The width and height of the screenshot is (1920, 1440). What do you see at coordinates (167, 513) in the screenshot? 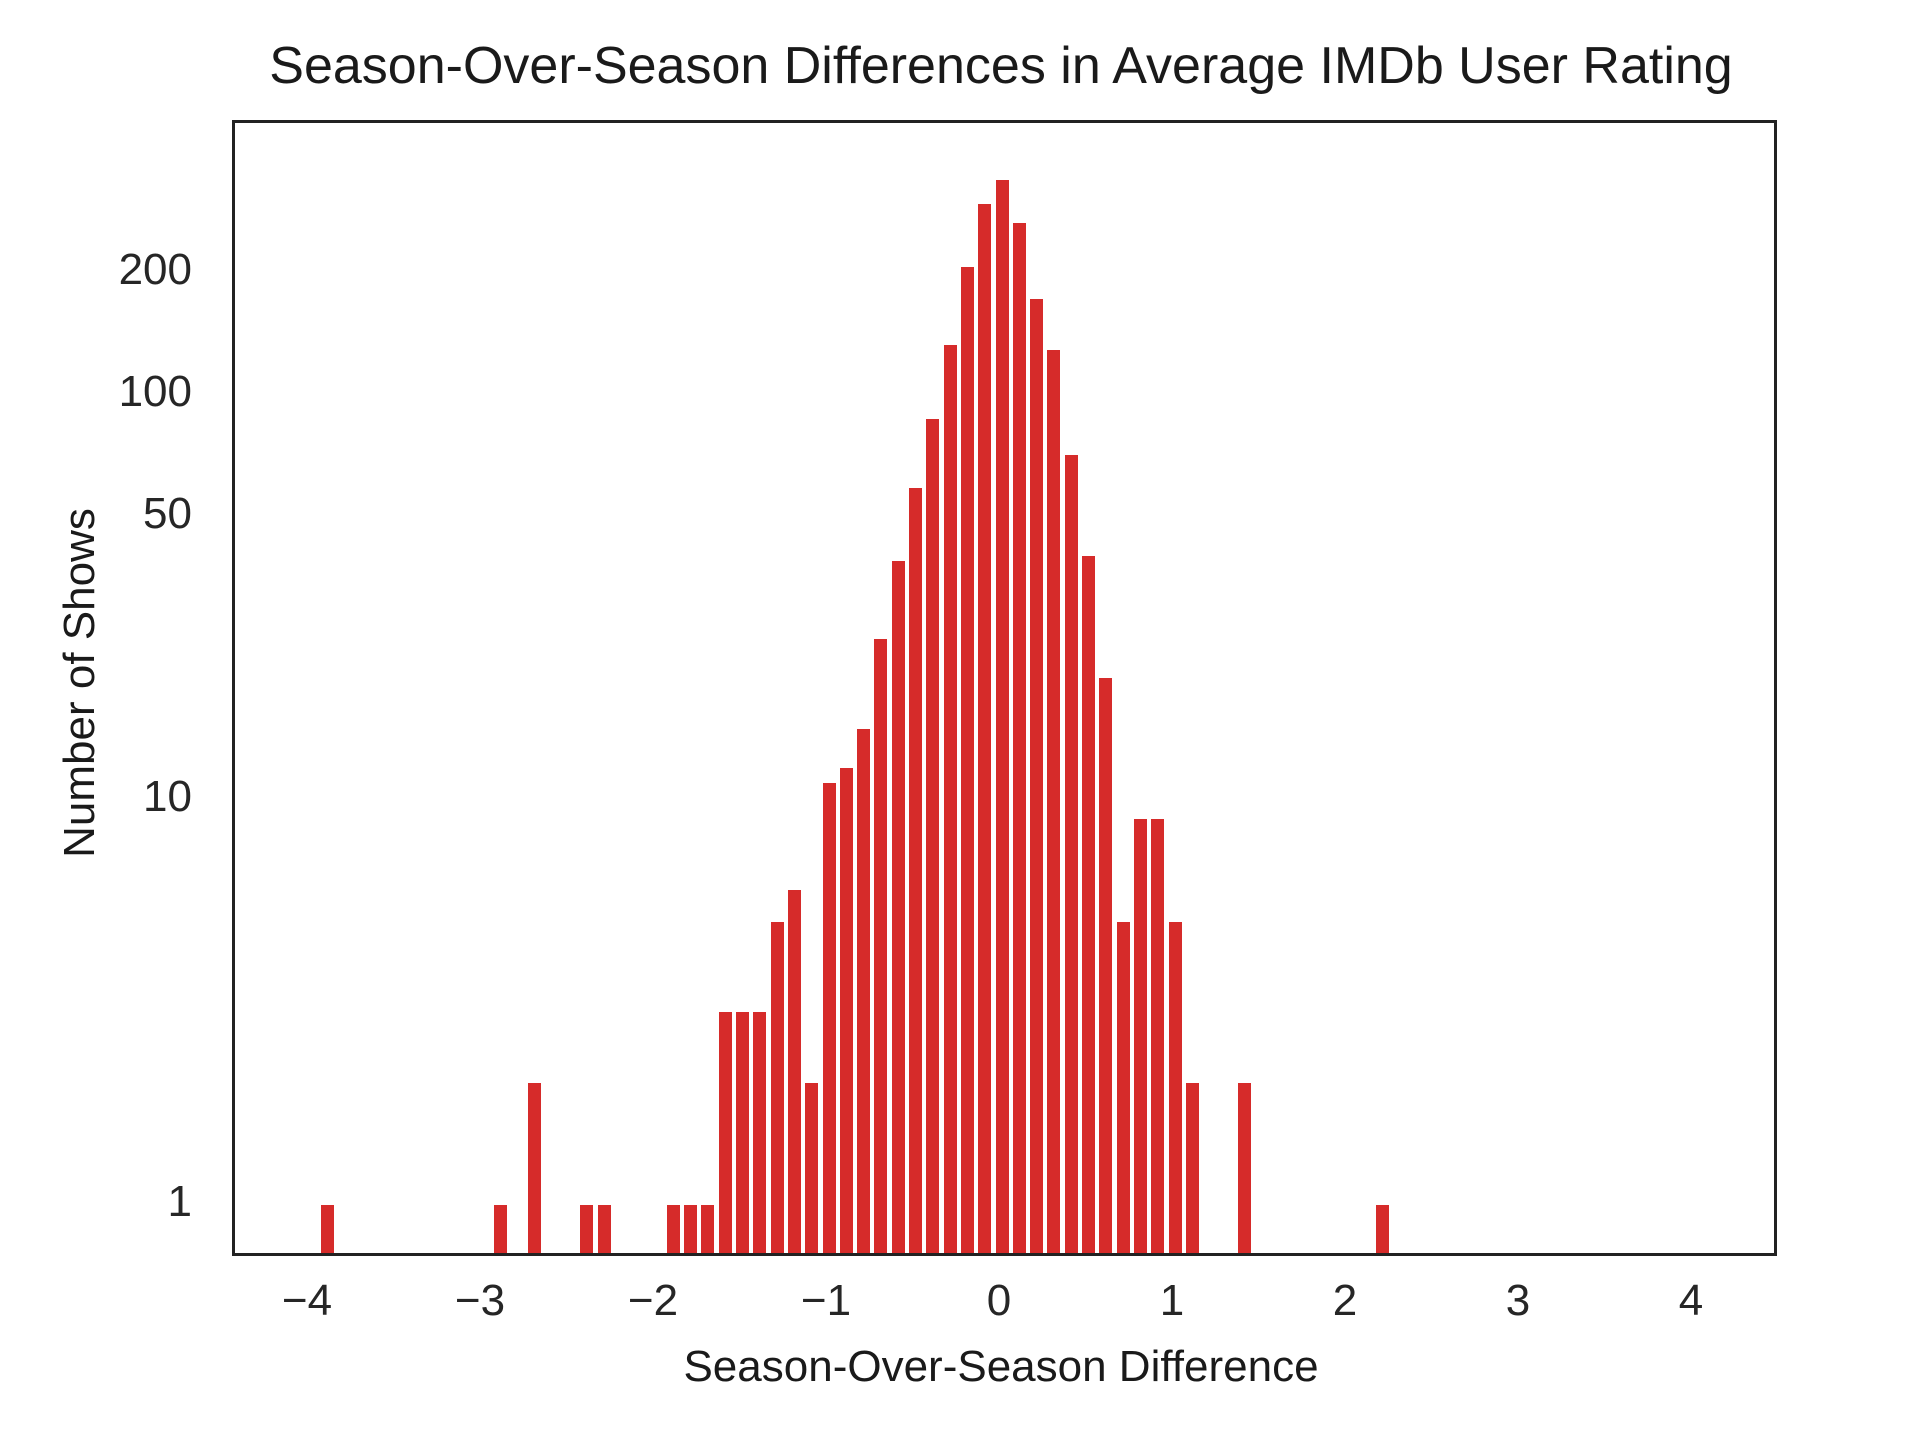
I see `y-tick-label: 50` at bounding box center [167, 513].